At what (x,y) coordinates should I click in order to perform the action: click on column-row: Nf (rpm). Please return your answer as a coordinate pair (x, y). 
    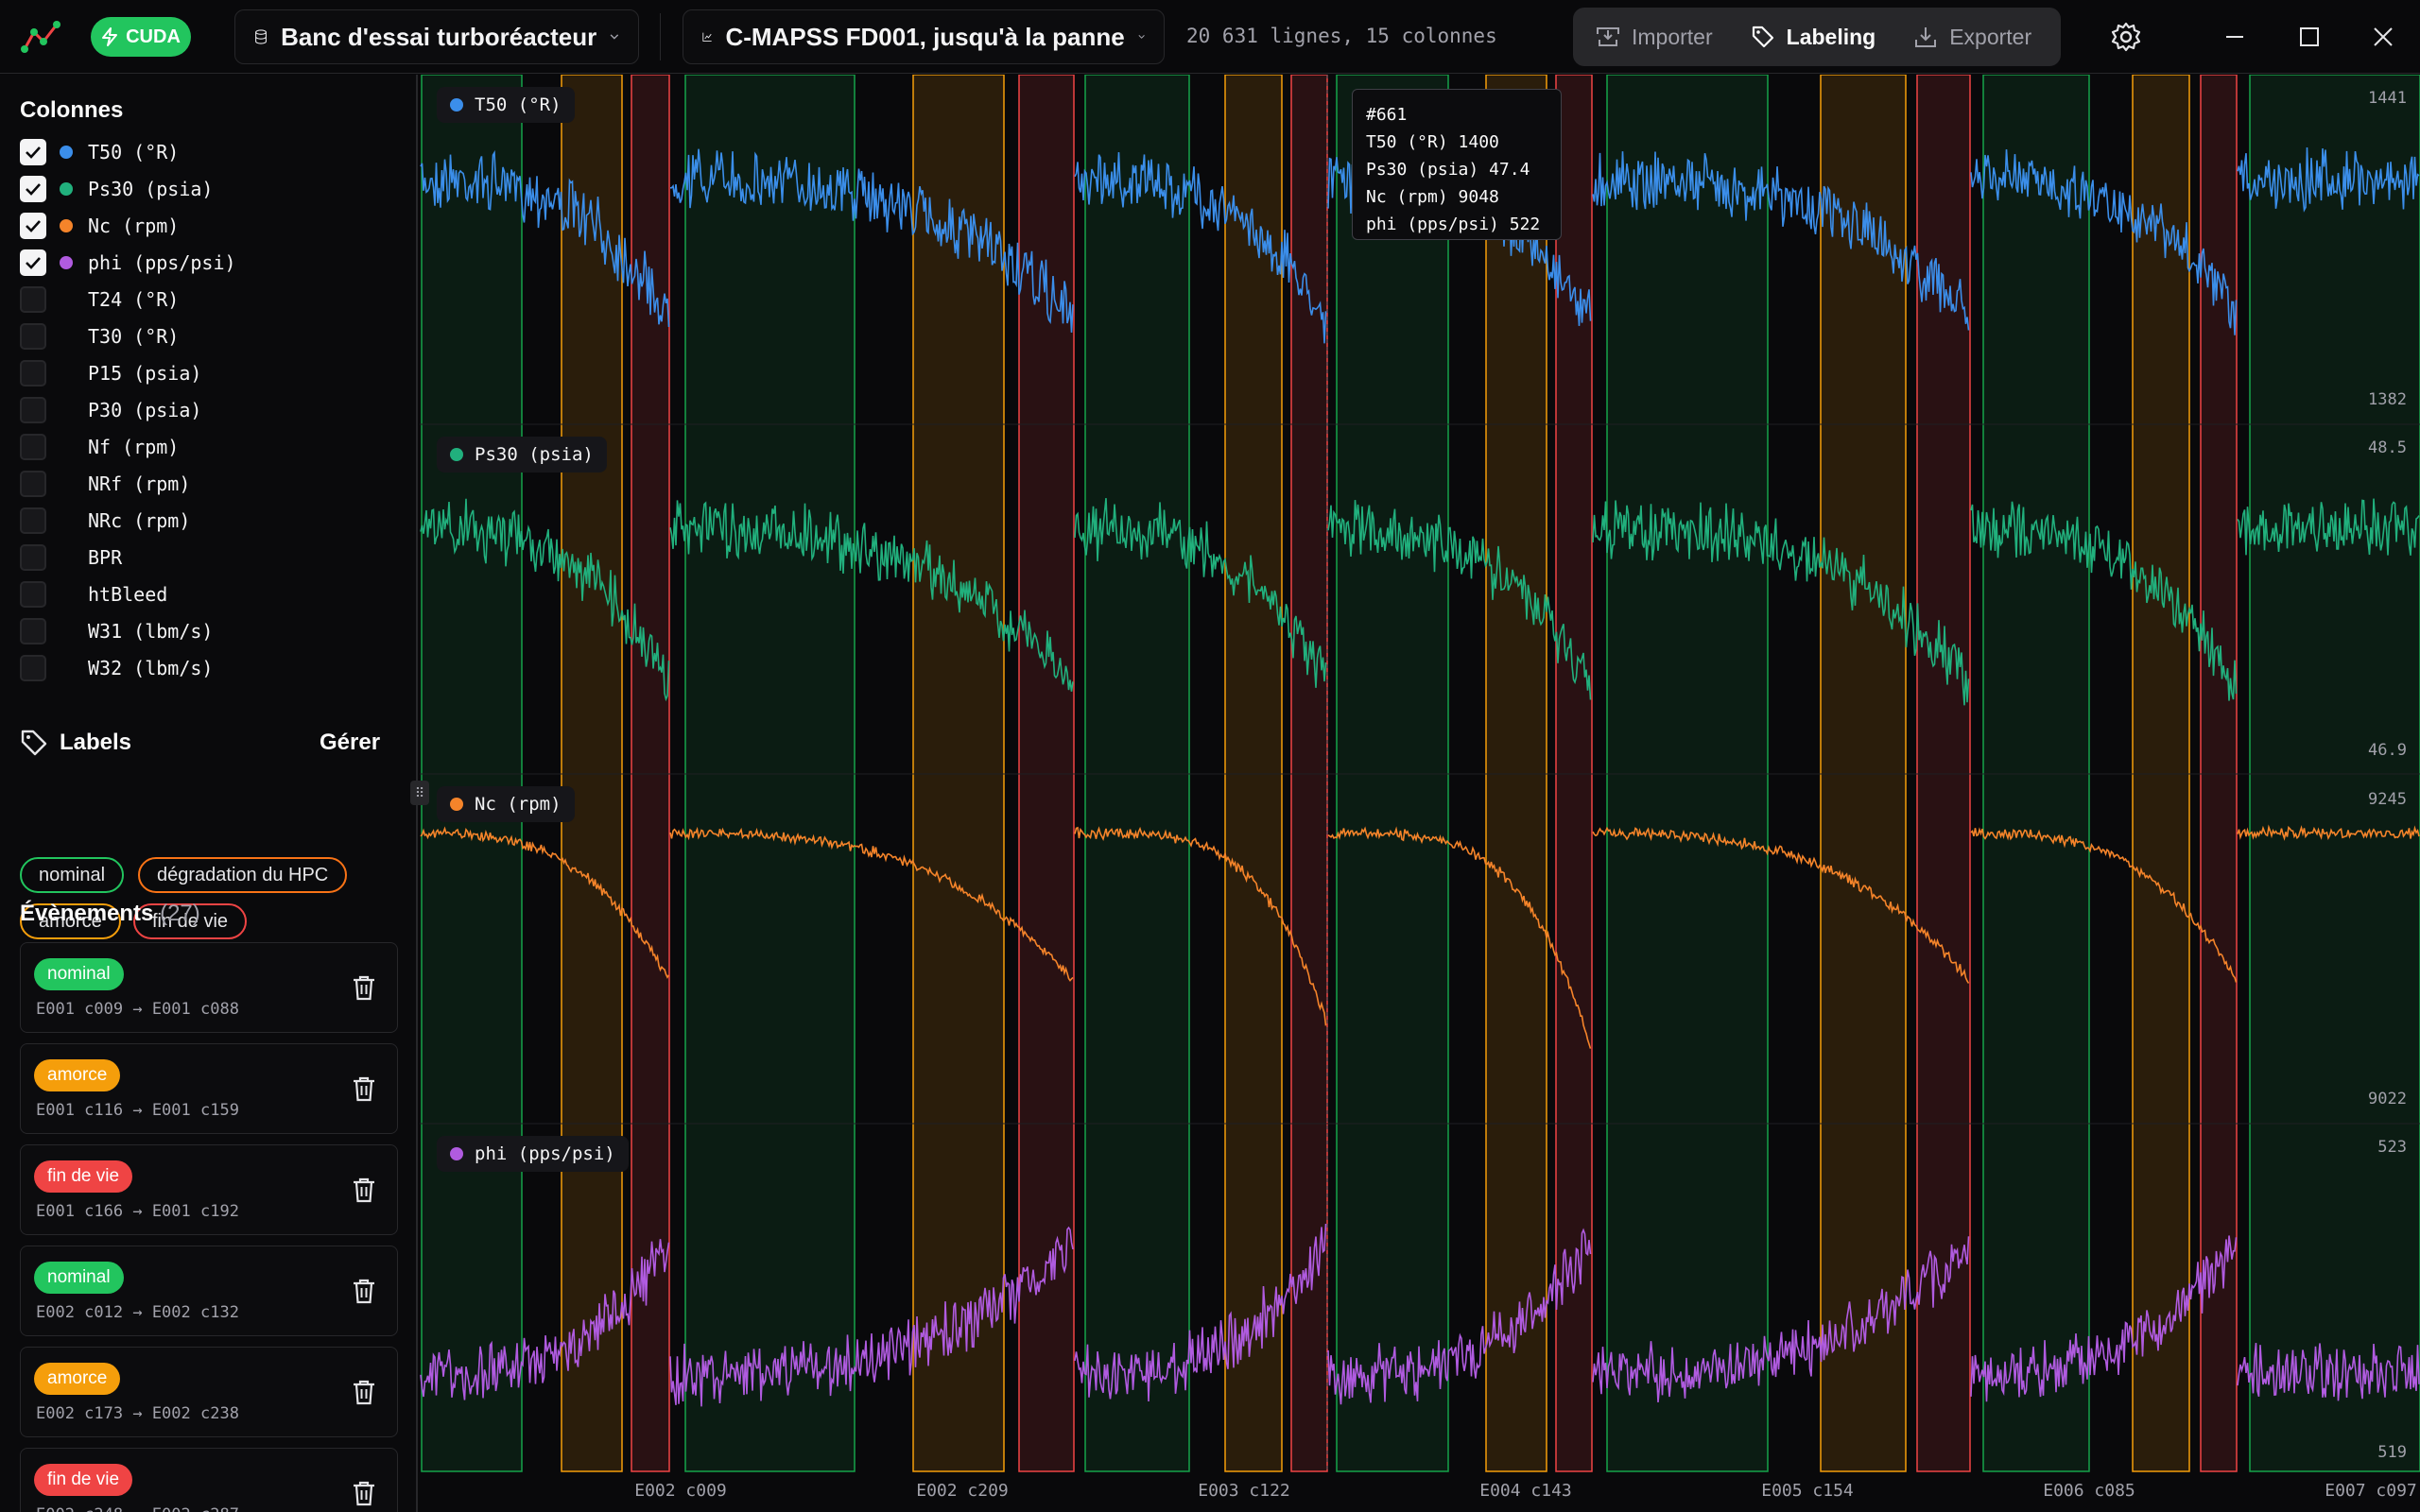
    Looking at the image, I should click on (99, 447).